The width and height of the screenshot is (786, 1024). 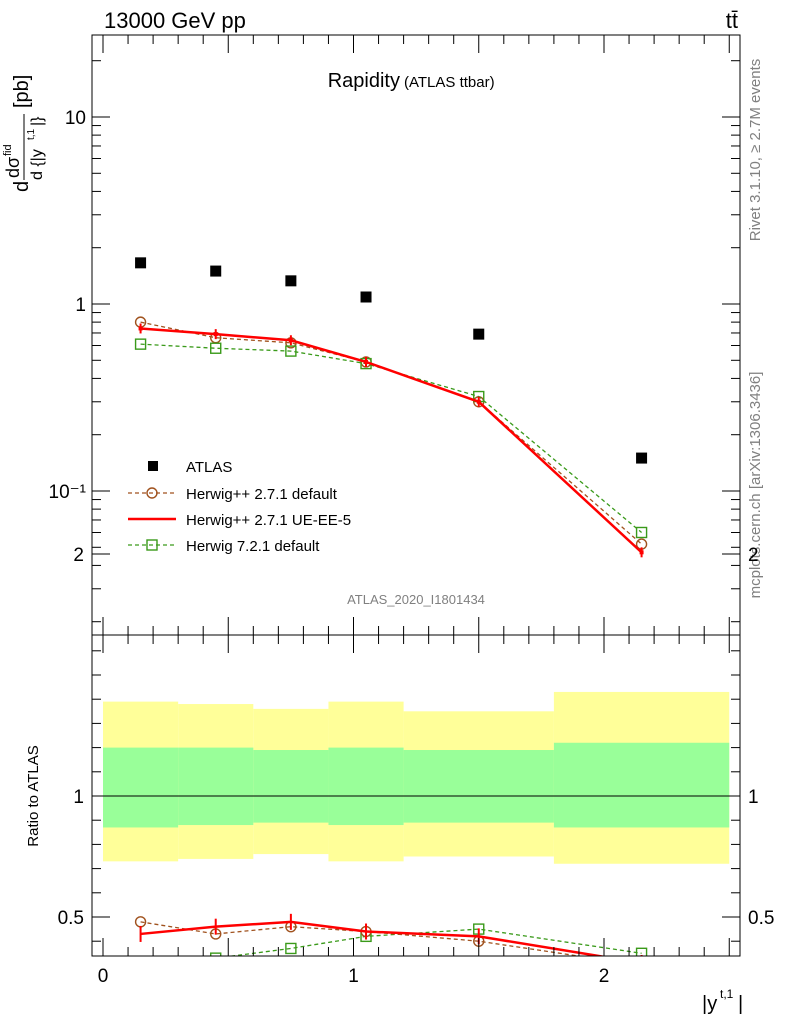 I want to click on legend-entry-herwigpp-default: Herwig++ 2.7.1 default, so click(x=233, y=494).